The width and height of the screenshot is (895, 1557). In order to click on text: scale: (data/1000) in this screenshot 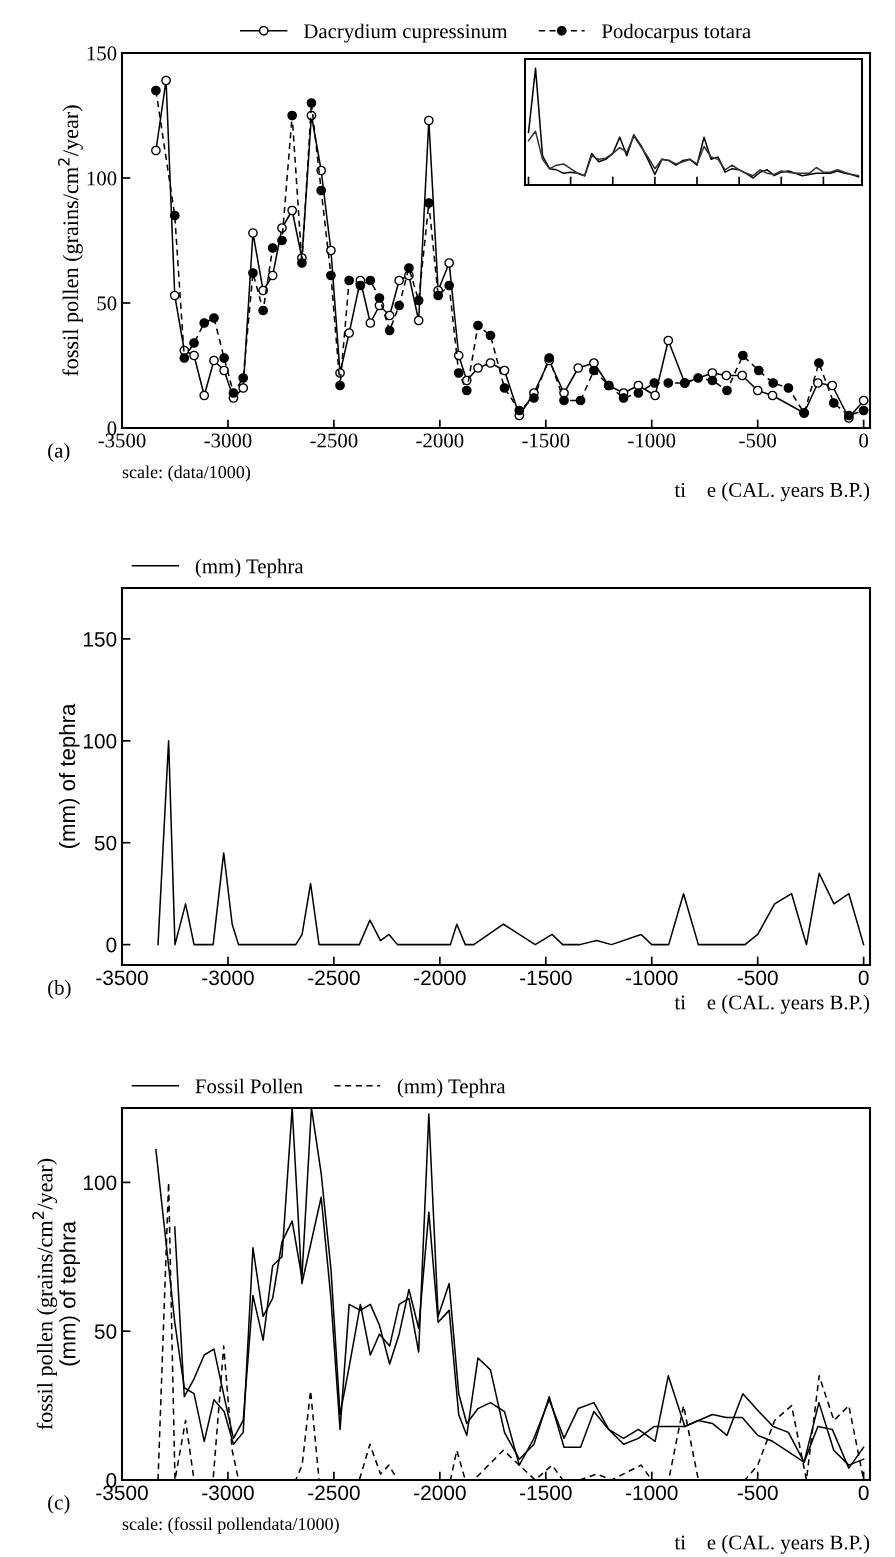, I will do `click(186, 473)`.